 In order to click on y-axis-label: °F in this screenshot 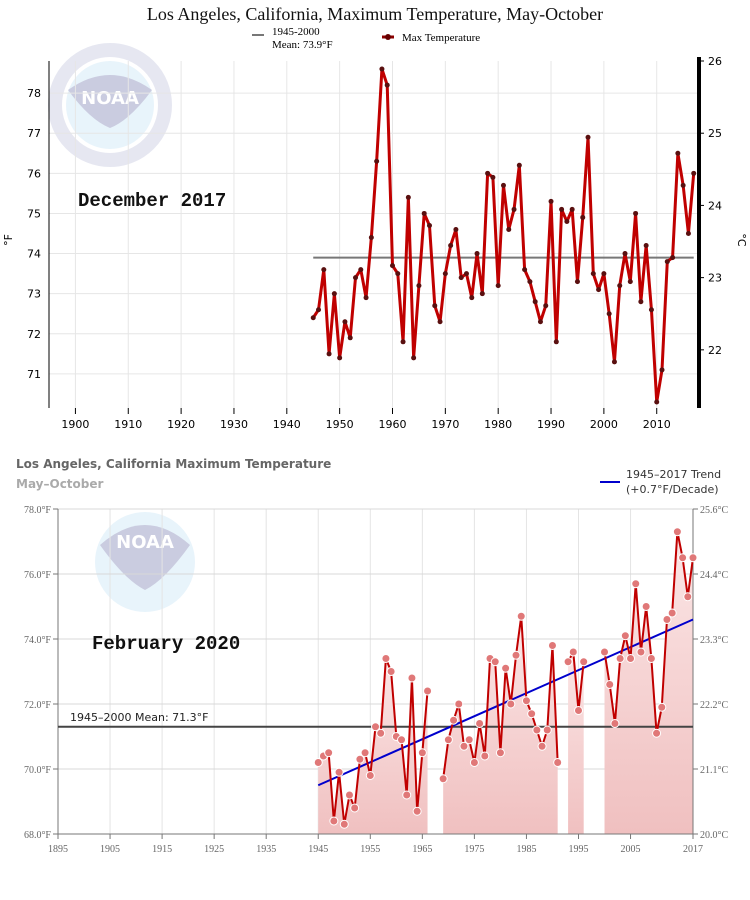, I will do `click(8, 240)`.